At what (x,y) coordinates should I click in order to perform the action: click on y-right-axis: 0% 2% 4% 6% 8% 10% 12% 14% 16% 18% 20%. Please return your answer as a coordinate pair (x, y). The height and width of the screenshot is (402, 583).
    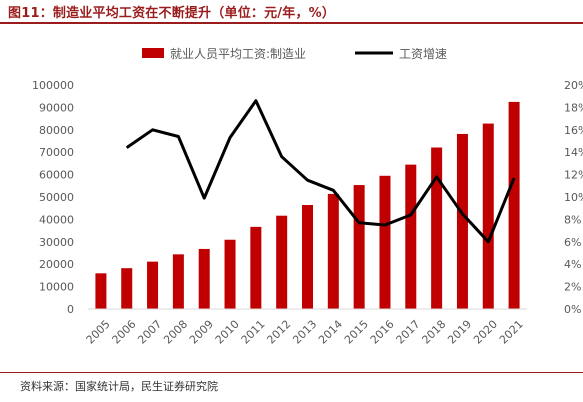
    Looking at the image, I should click on (573, 197).